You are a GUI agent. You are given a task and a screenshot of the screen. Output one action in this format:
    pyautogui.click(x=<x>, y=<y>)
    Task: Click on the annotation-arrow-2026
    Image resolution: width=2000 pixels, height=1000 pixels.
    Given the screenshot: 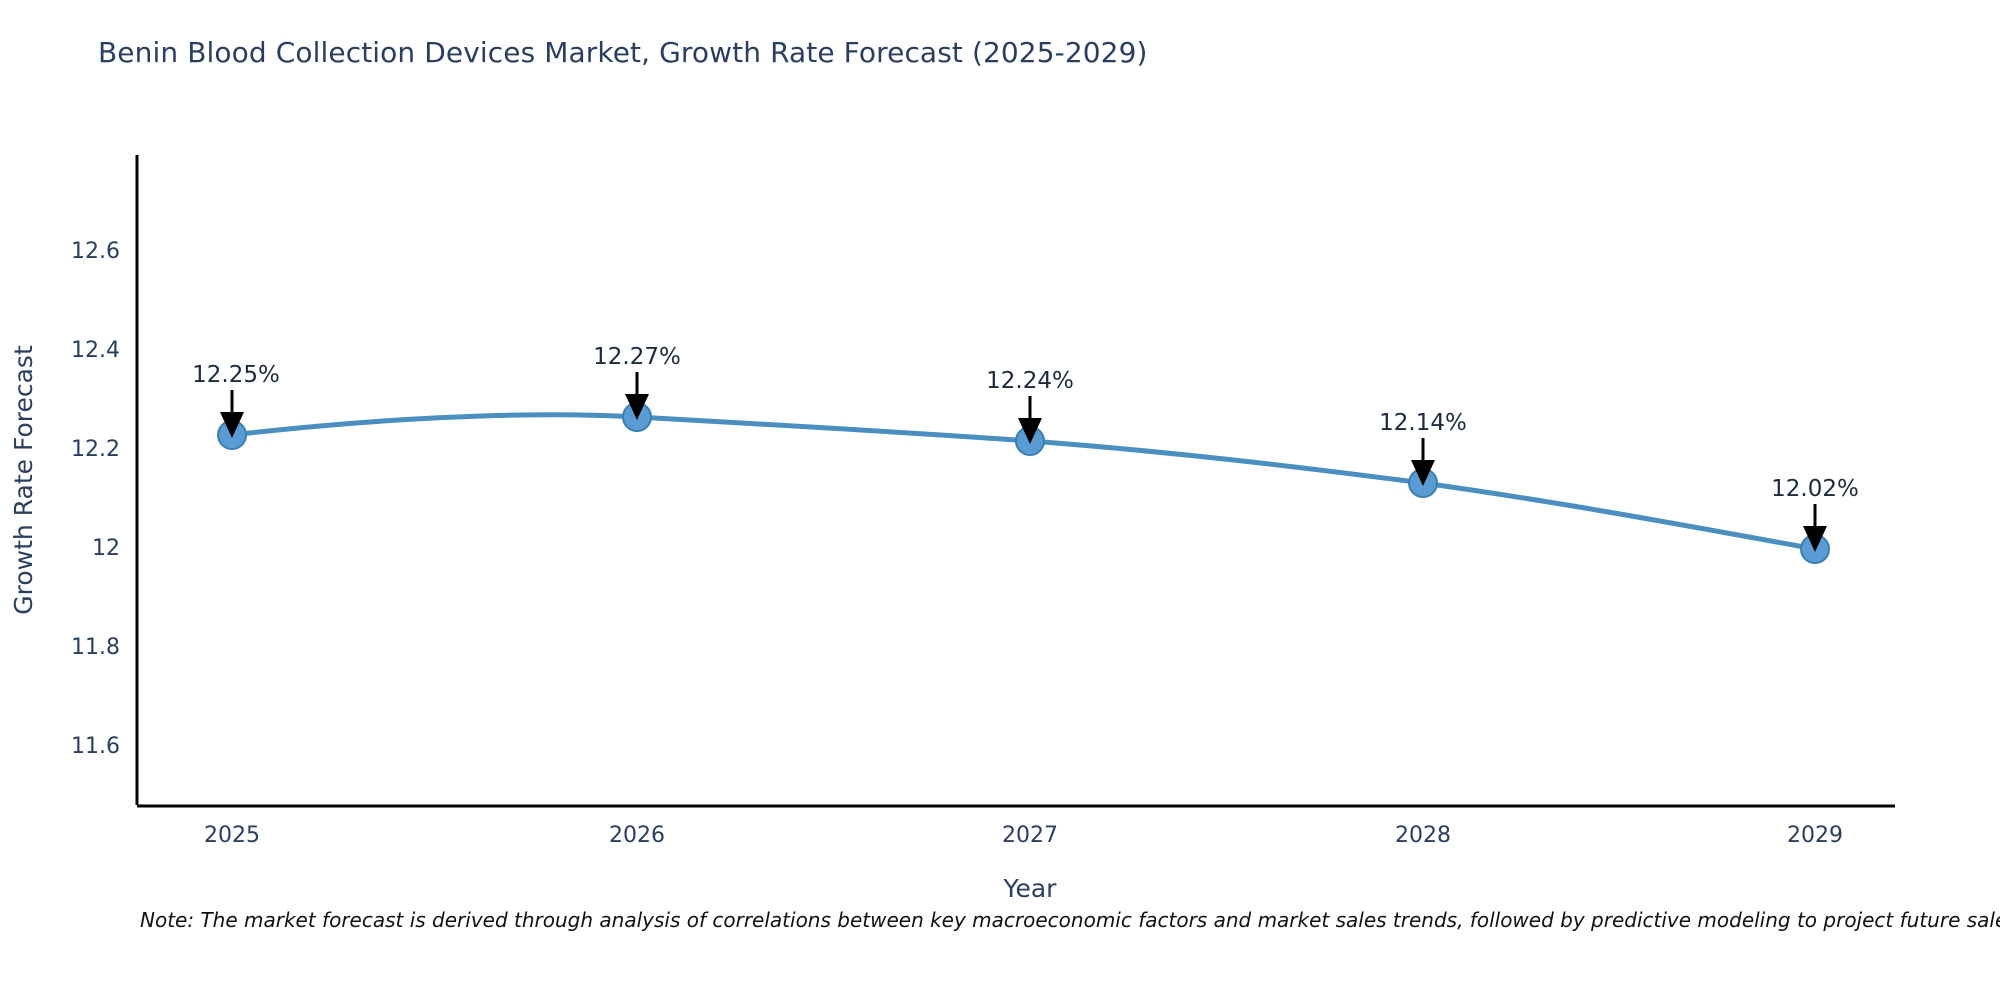 What is the action you would take?
    pyautogui.click(x=637, y=396)
    